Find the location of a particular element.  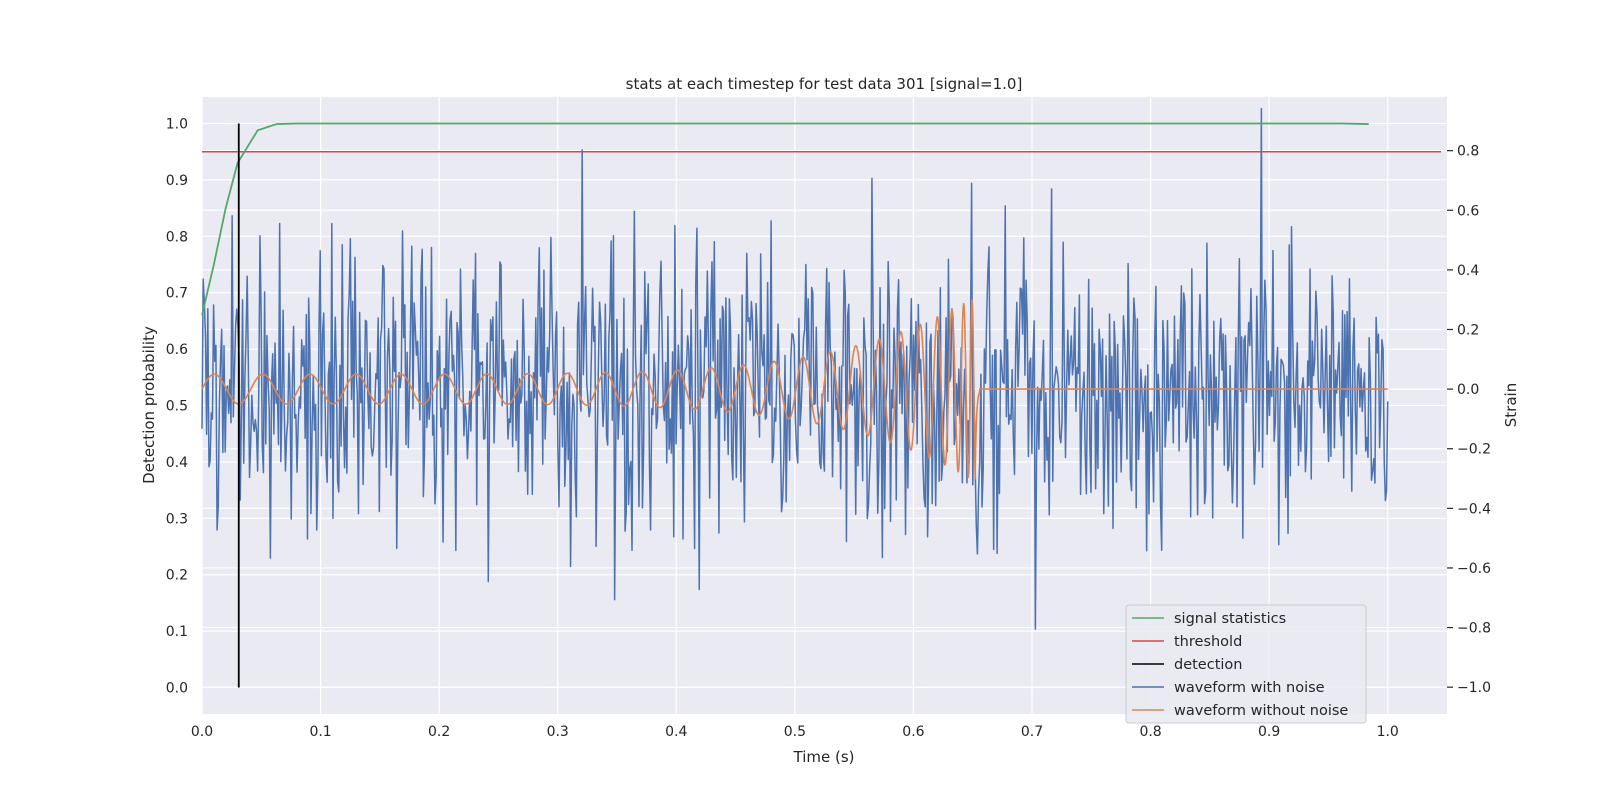

y-tick-label: 1.0 is located at coordinates (177, 125).